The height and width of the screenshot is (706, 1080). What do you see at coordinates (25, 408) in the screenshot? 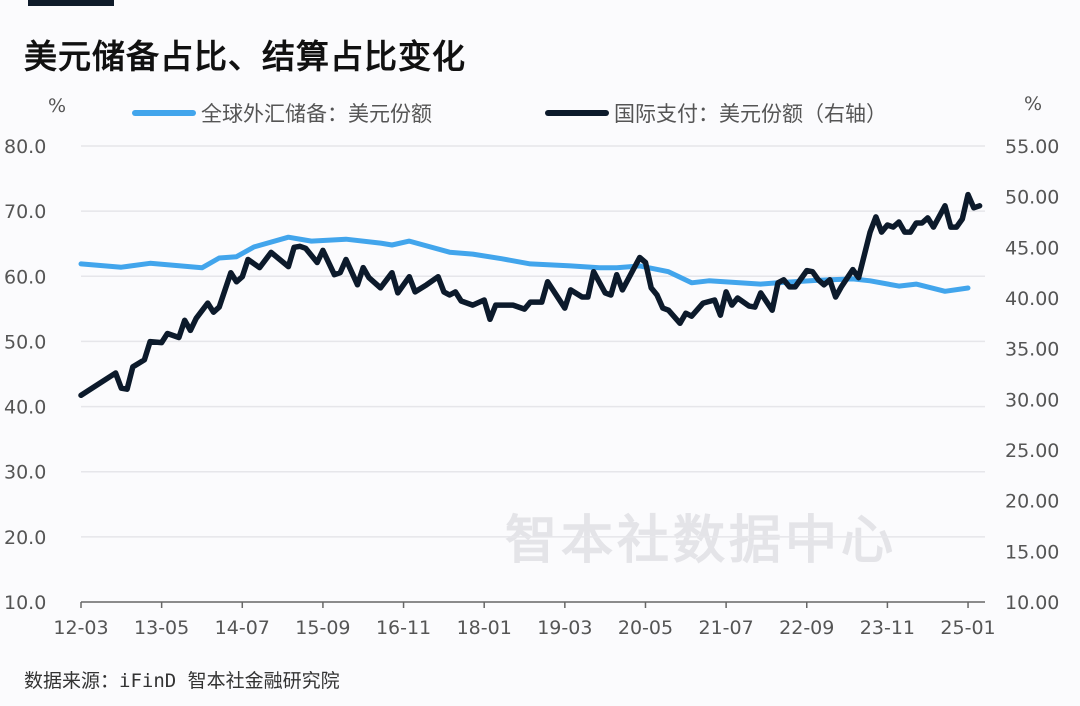
I see `left-tick-label: 40.0` at bounding box center [25, 408].